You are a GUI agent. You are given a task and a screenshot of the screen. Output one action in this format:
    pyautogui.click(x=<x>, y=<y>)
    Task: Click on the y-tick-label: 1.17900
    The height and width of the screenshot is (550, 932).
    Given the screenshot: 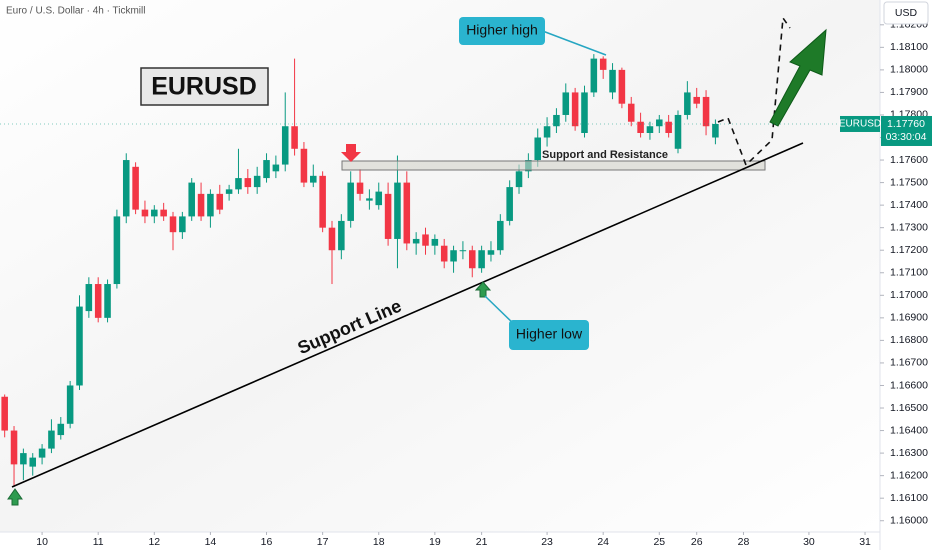 What is the action you would take?
    pyautogui.click(x=909, y=92)
    